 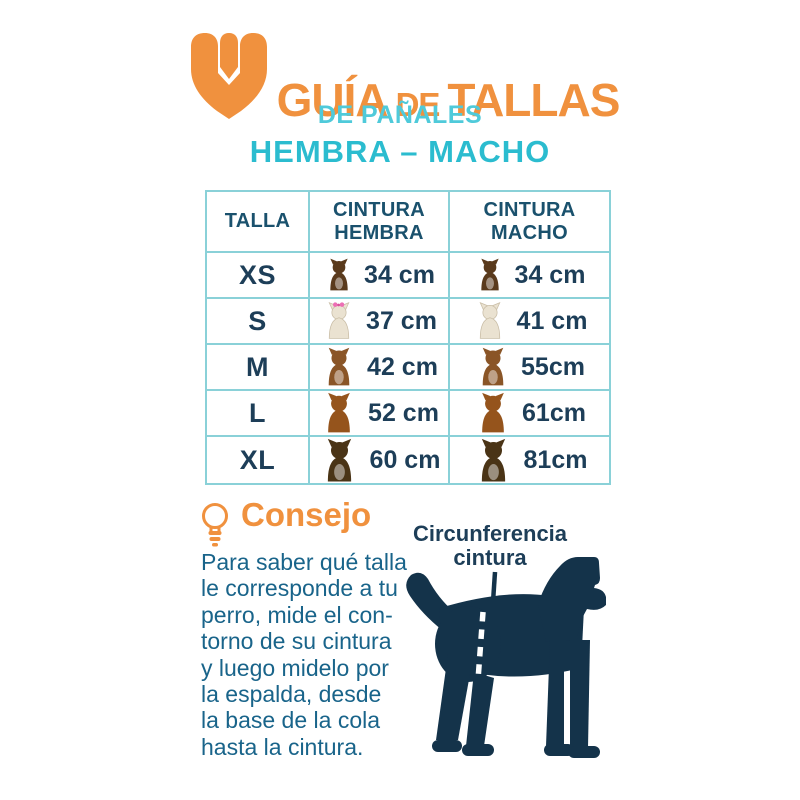 I want to click on dog-silhouette-diagram, so click(x=506, y=657).